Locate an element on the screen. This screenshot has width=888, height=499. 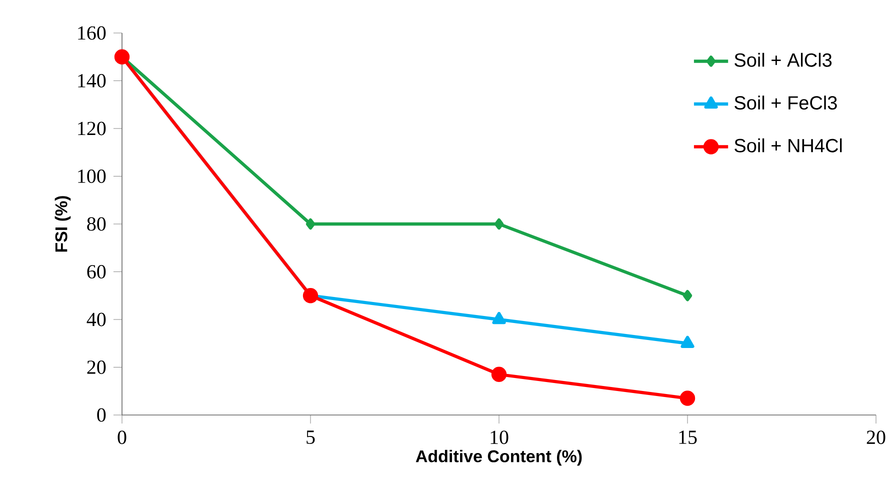
y-tick-label: 160 is located at coordinates (92, 33).